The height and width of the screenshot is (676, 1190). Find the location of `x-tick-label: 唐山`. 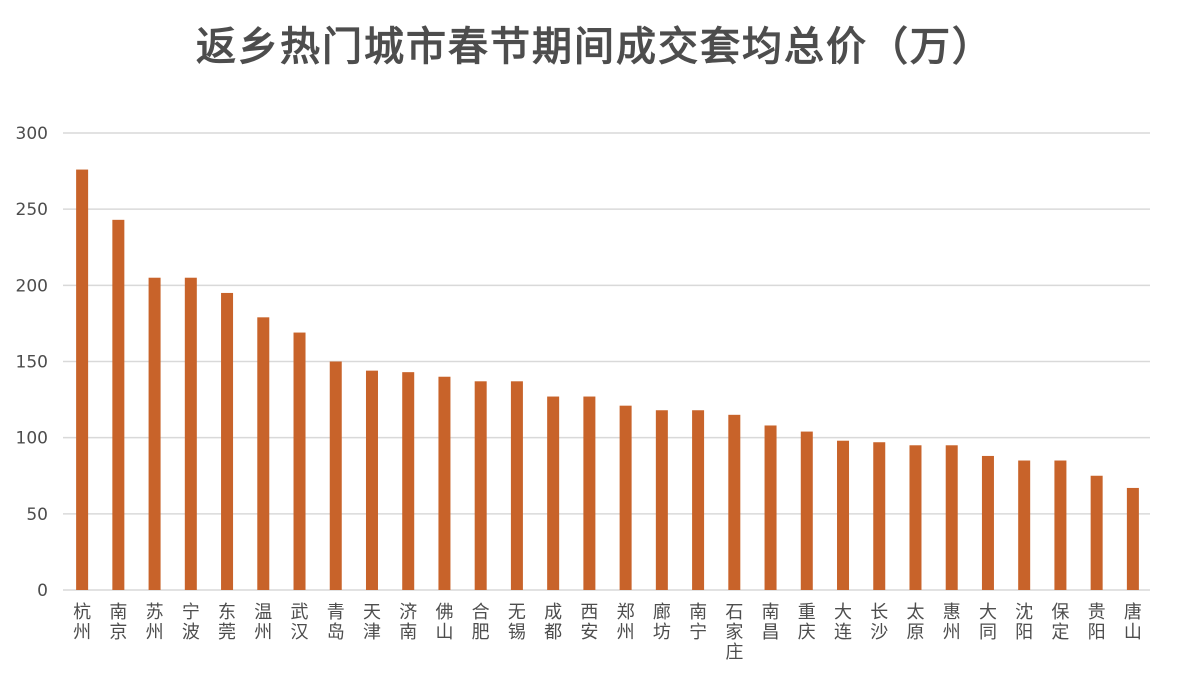

x-tick-label: 唐山 is located at coordinates (1133, 622).